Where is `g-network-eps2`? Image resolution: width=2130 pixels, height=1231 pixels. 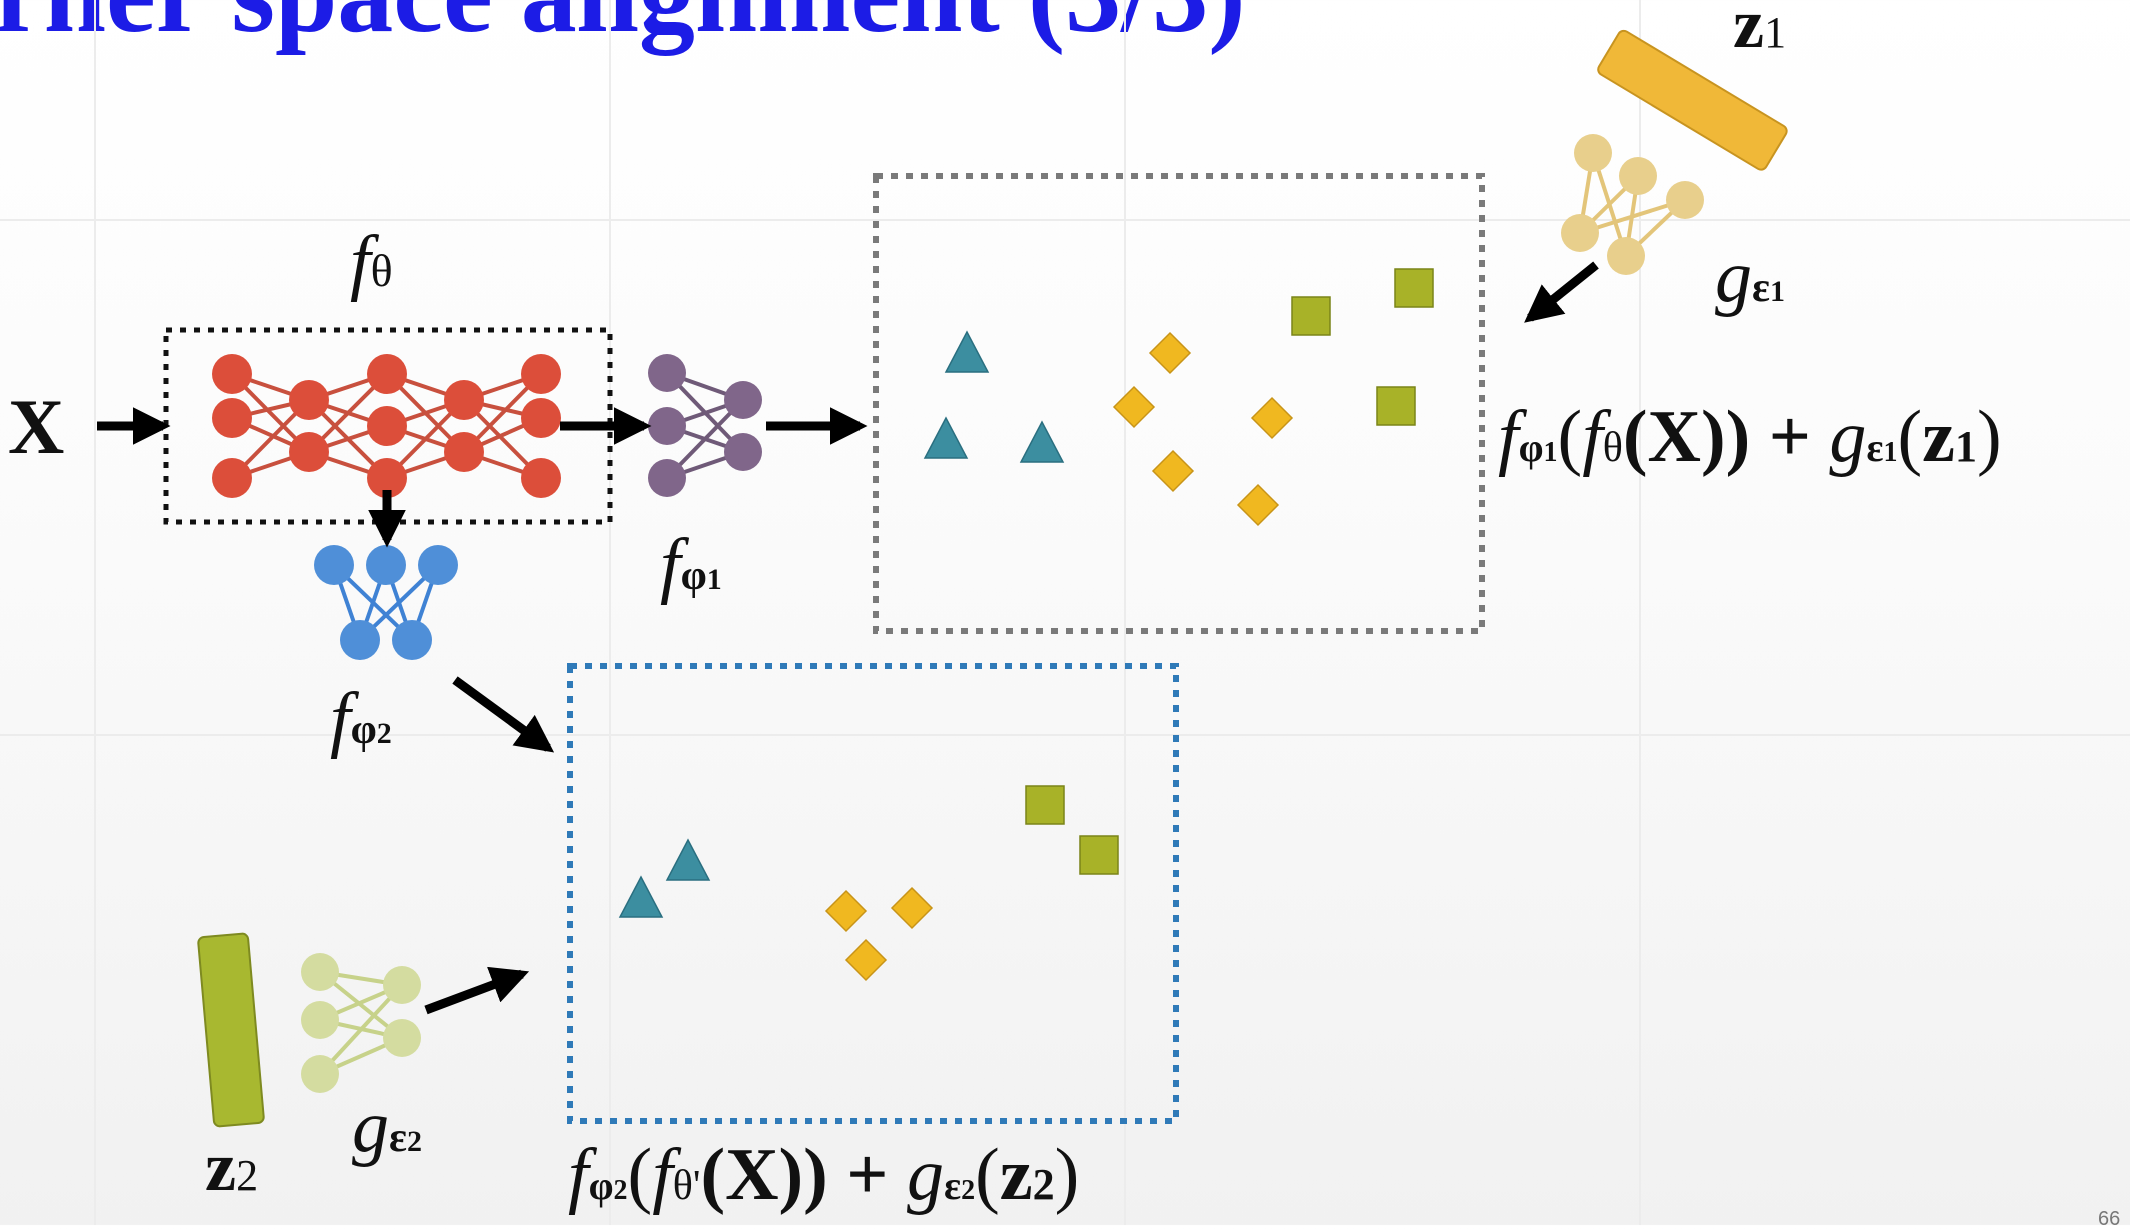
g-network-eps2 is located at coordinates (361, 1023).